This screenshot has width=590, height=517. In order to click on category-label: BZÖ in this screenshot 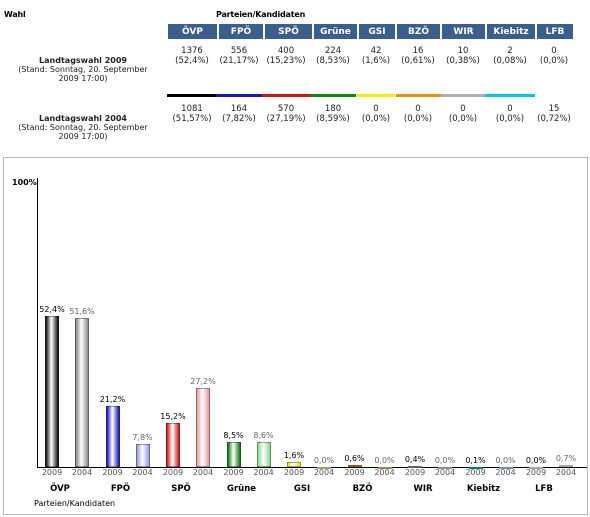, I will do `click(362, 489)`.